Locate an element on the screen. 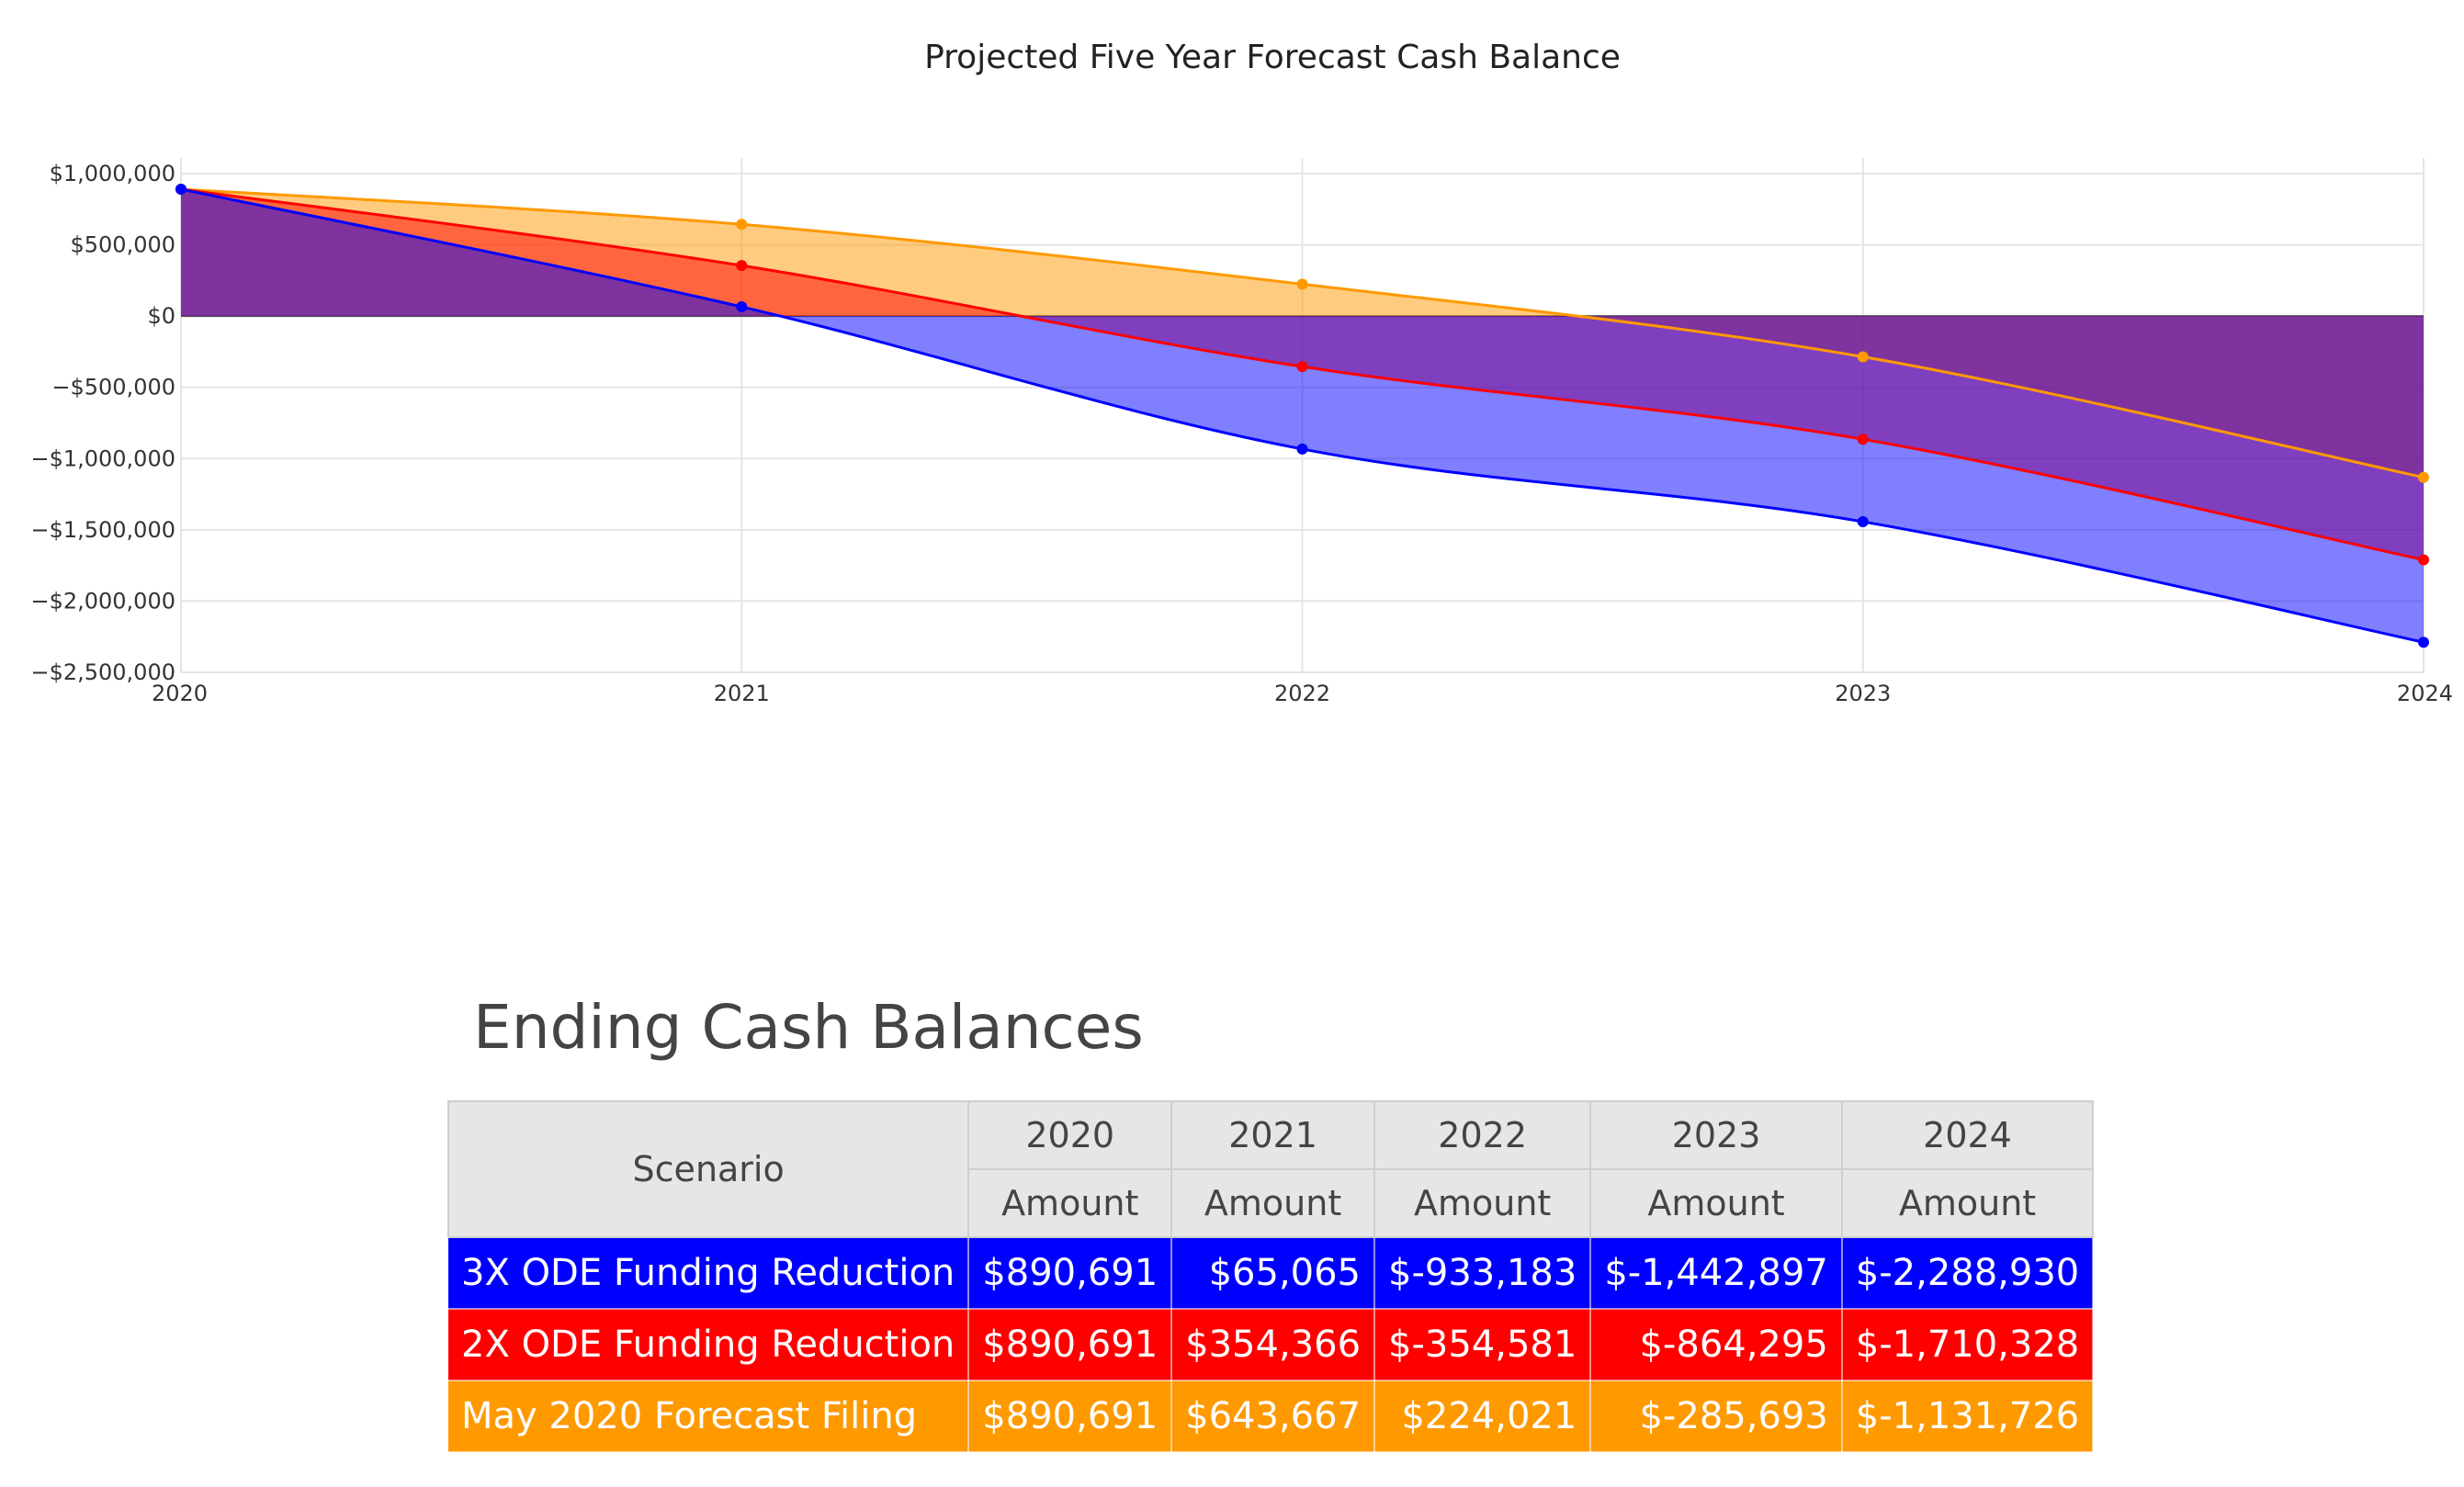 The image size is (2464, 1487). year-header: 2020 is located at coordinates (1070, 1135).